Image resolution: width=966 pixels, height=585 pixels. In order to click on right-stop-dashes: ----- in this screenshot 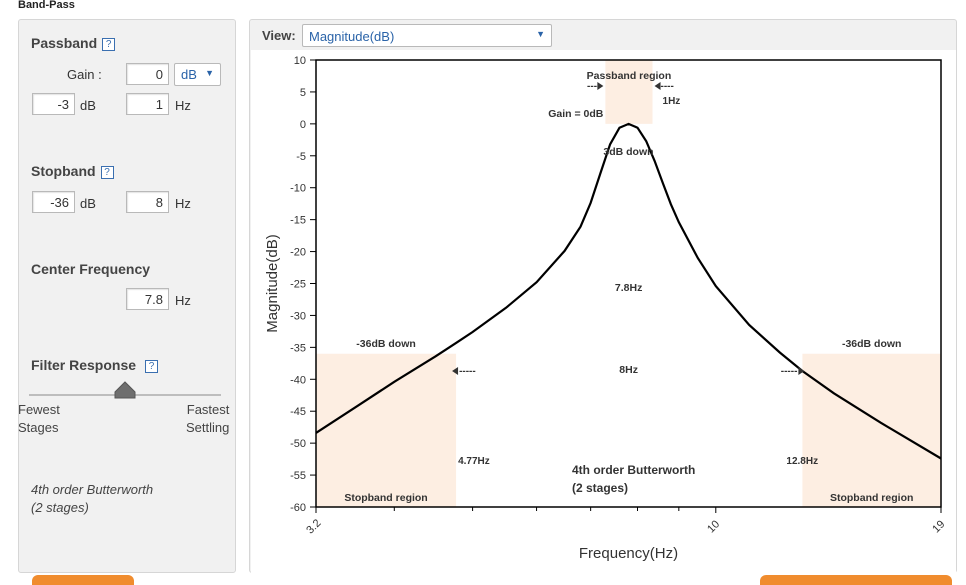, I will do `click(789, 371)`.